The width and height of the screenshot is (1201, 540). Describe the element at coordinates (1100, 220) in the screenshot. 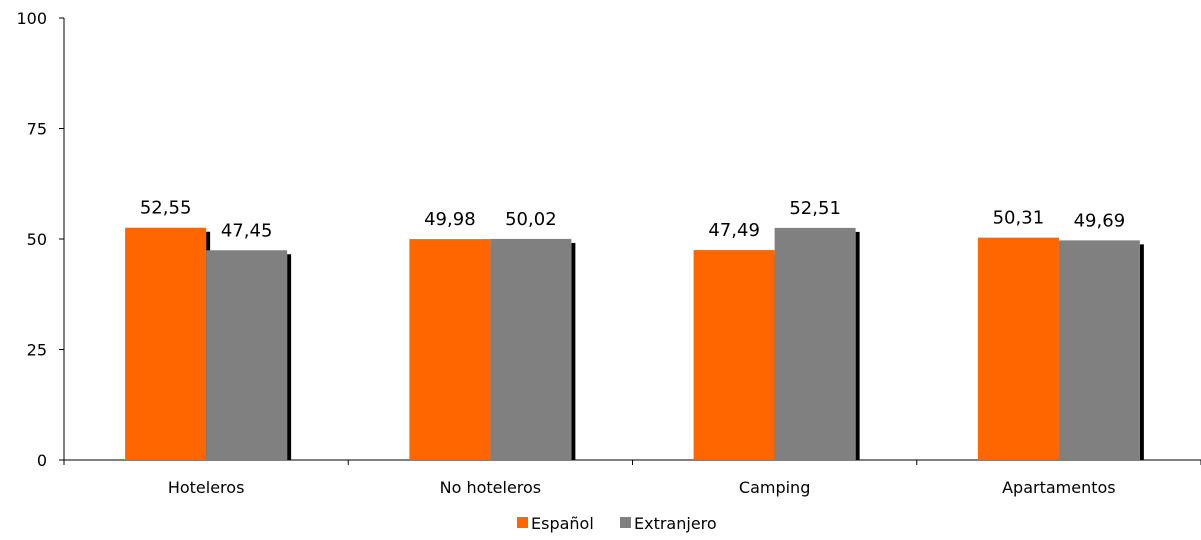

I see `data-label: 49,69` at that location.